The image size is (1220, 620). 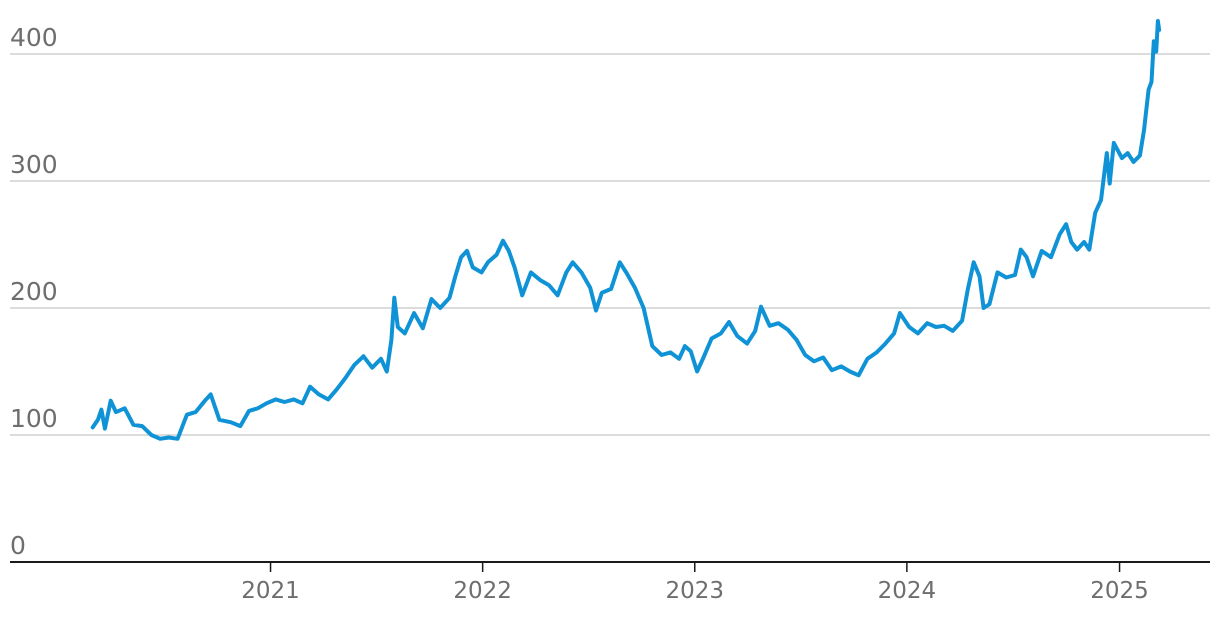 I want to click on x-tick-label-2023: 2023, so click(x=694, y=591).